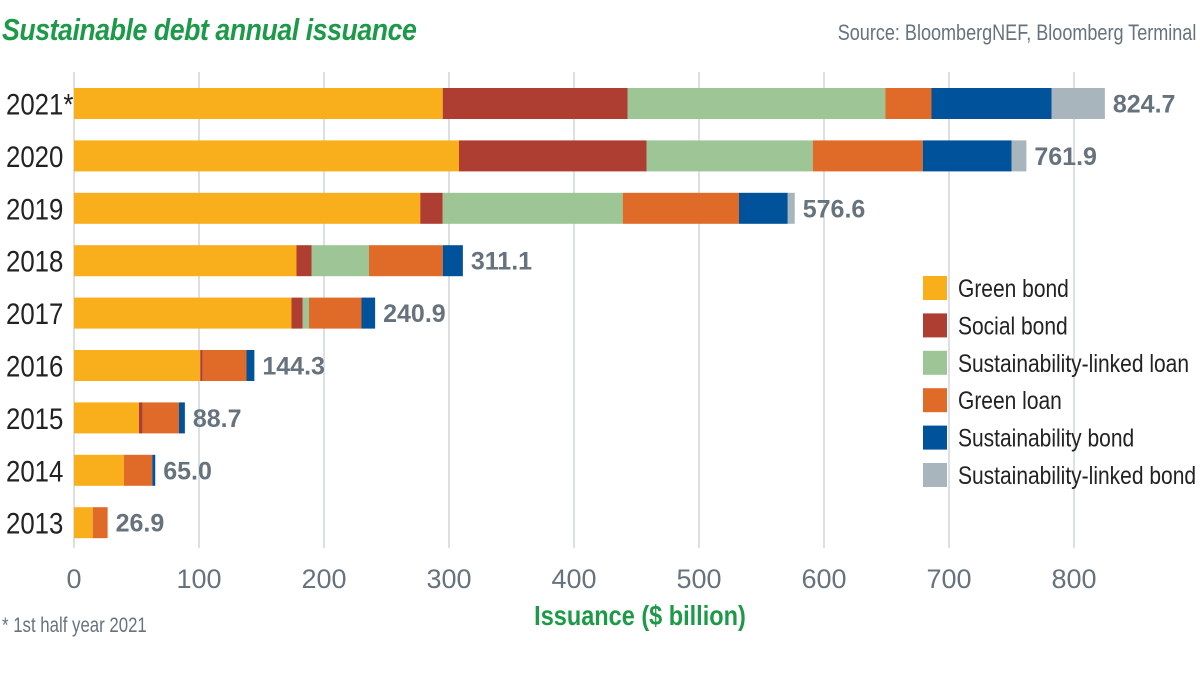 Image resolution: width=1200 pixels, height=673 pixels. Describe the element at coordinates (698, 579) in the screenshot. I see `x-tick-label: 500` at that location.